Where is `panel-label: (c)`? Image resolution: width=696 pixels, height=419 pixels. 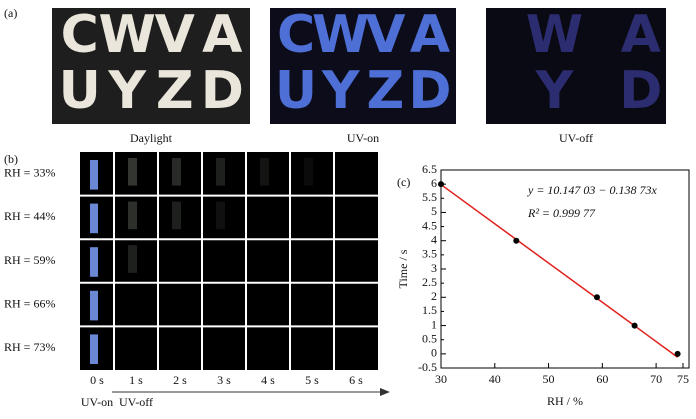 panel-label: (c) is located at coordinates (403, 182).